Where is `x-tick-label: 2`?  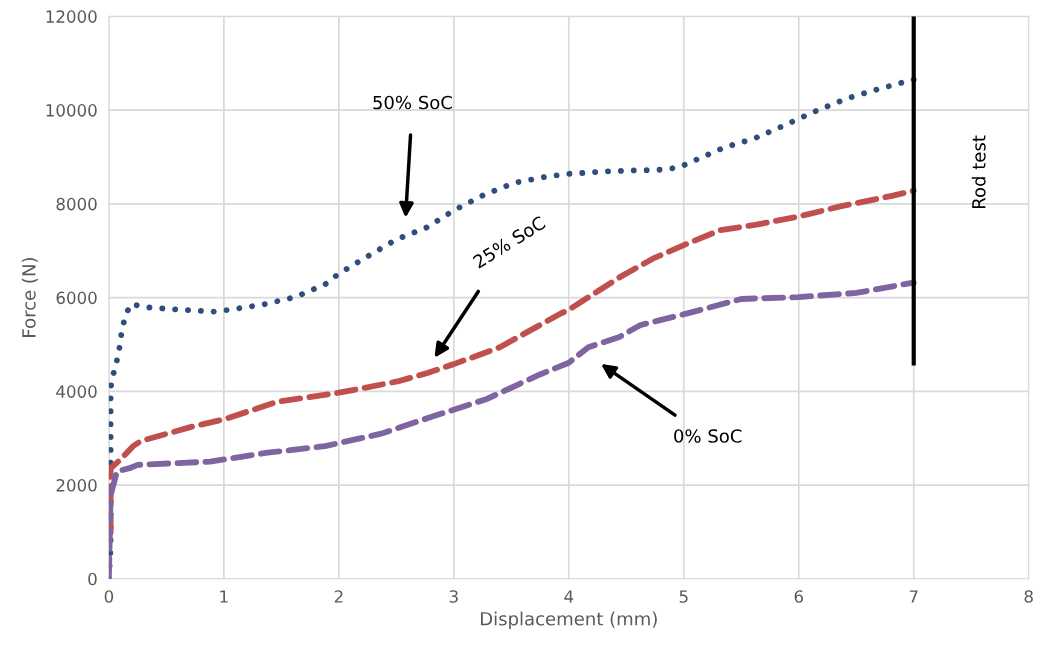 x-tick-label: 2 is located at coordinates (338, 596).